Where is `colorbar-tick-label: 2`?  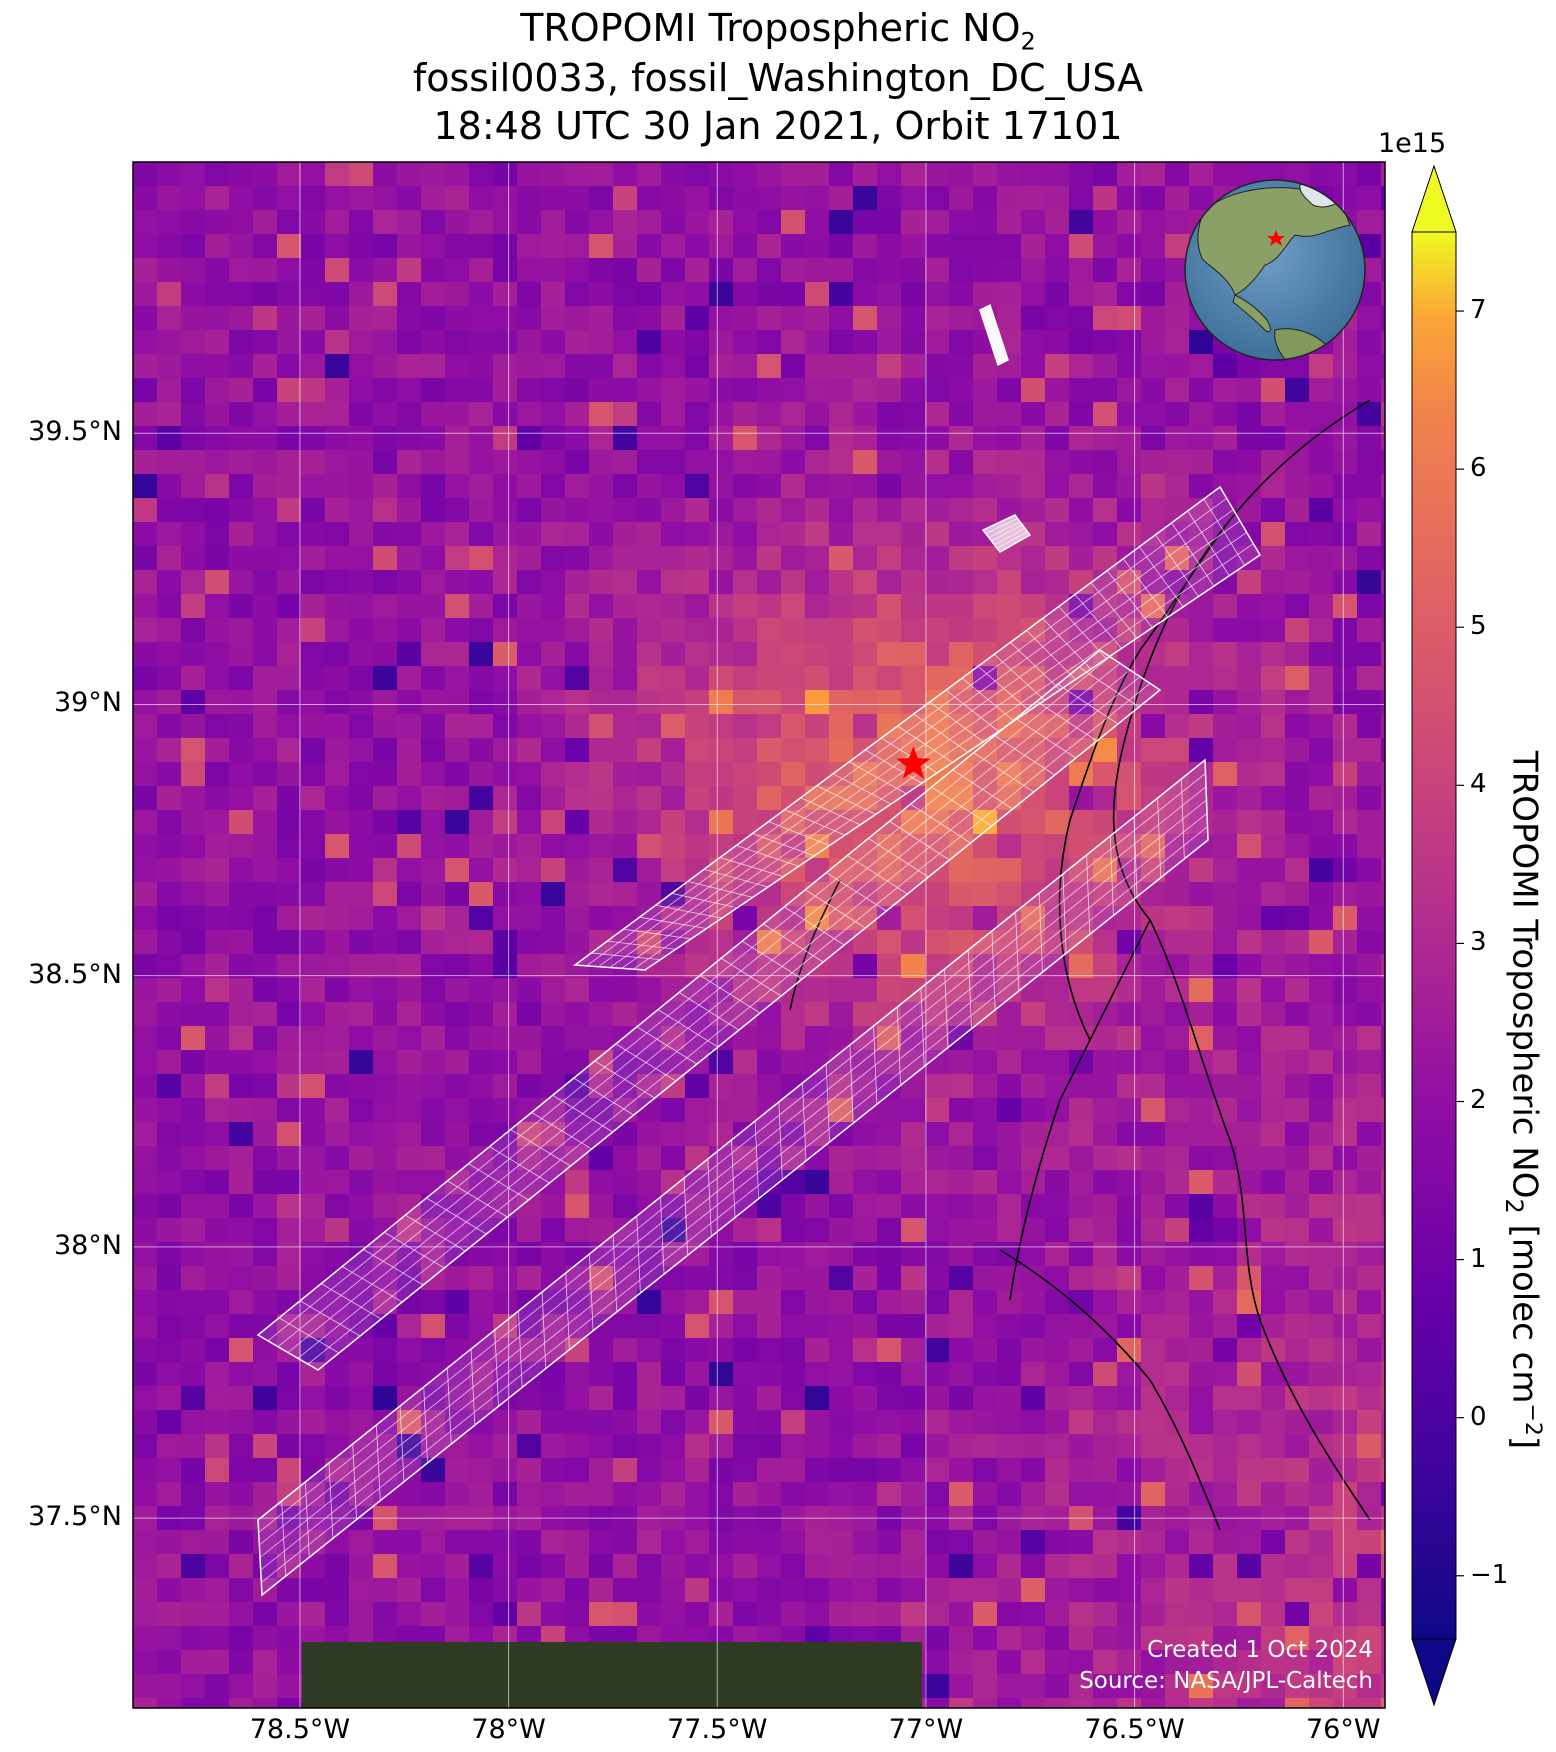 colorbar-tick-label: 2 is located at coordinates (1478, 1100).